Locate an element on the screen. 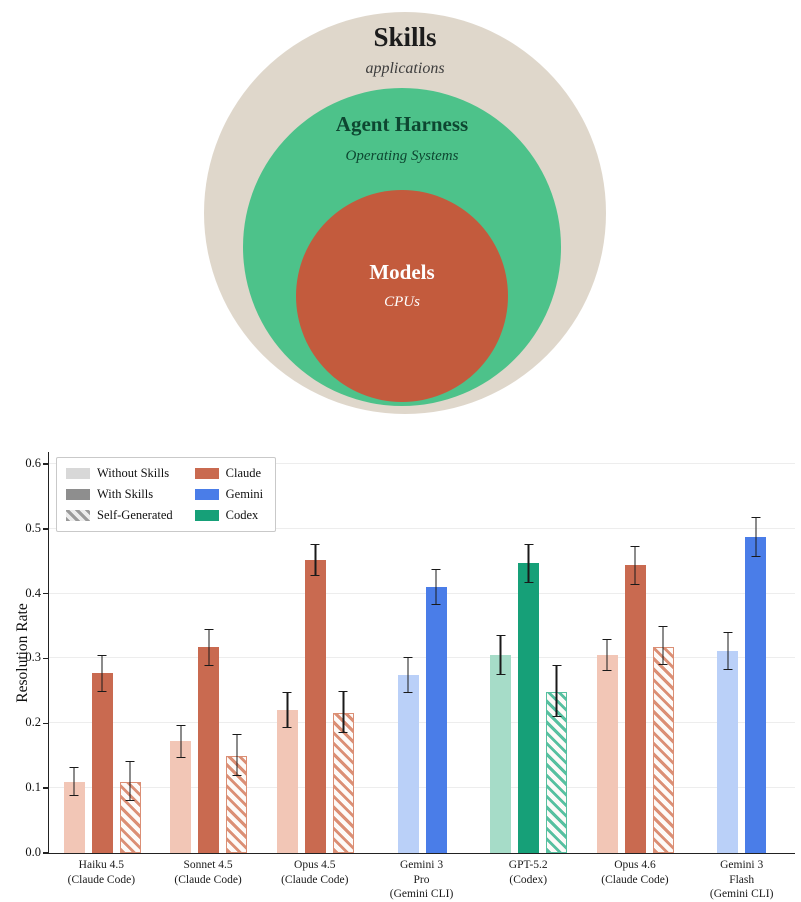 The width and height of the screenshot is (801, 902). legend-gemini: Gemini is located at coordinates (229, 494).